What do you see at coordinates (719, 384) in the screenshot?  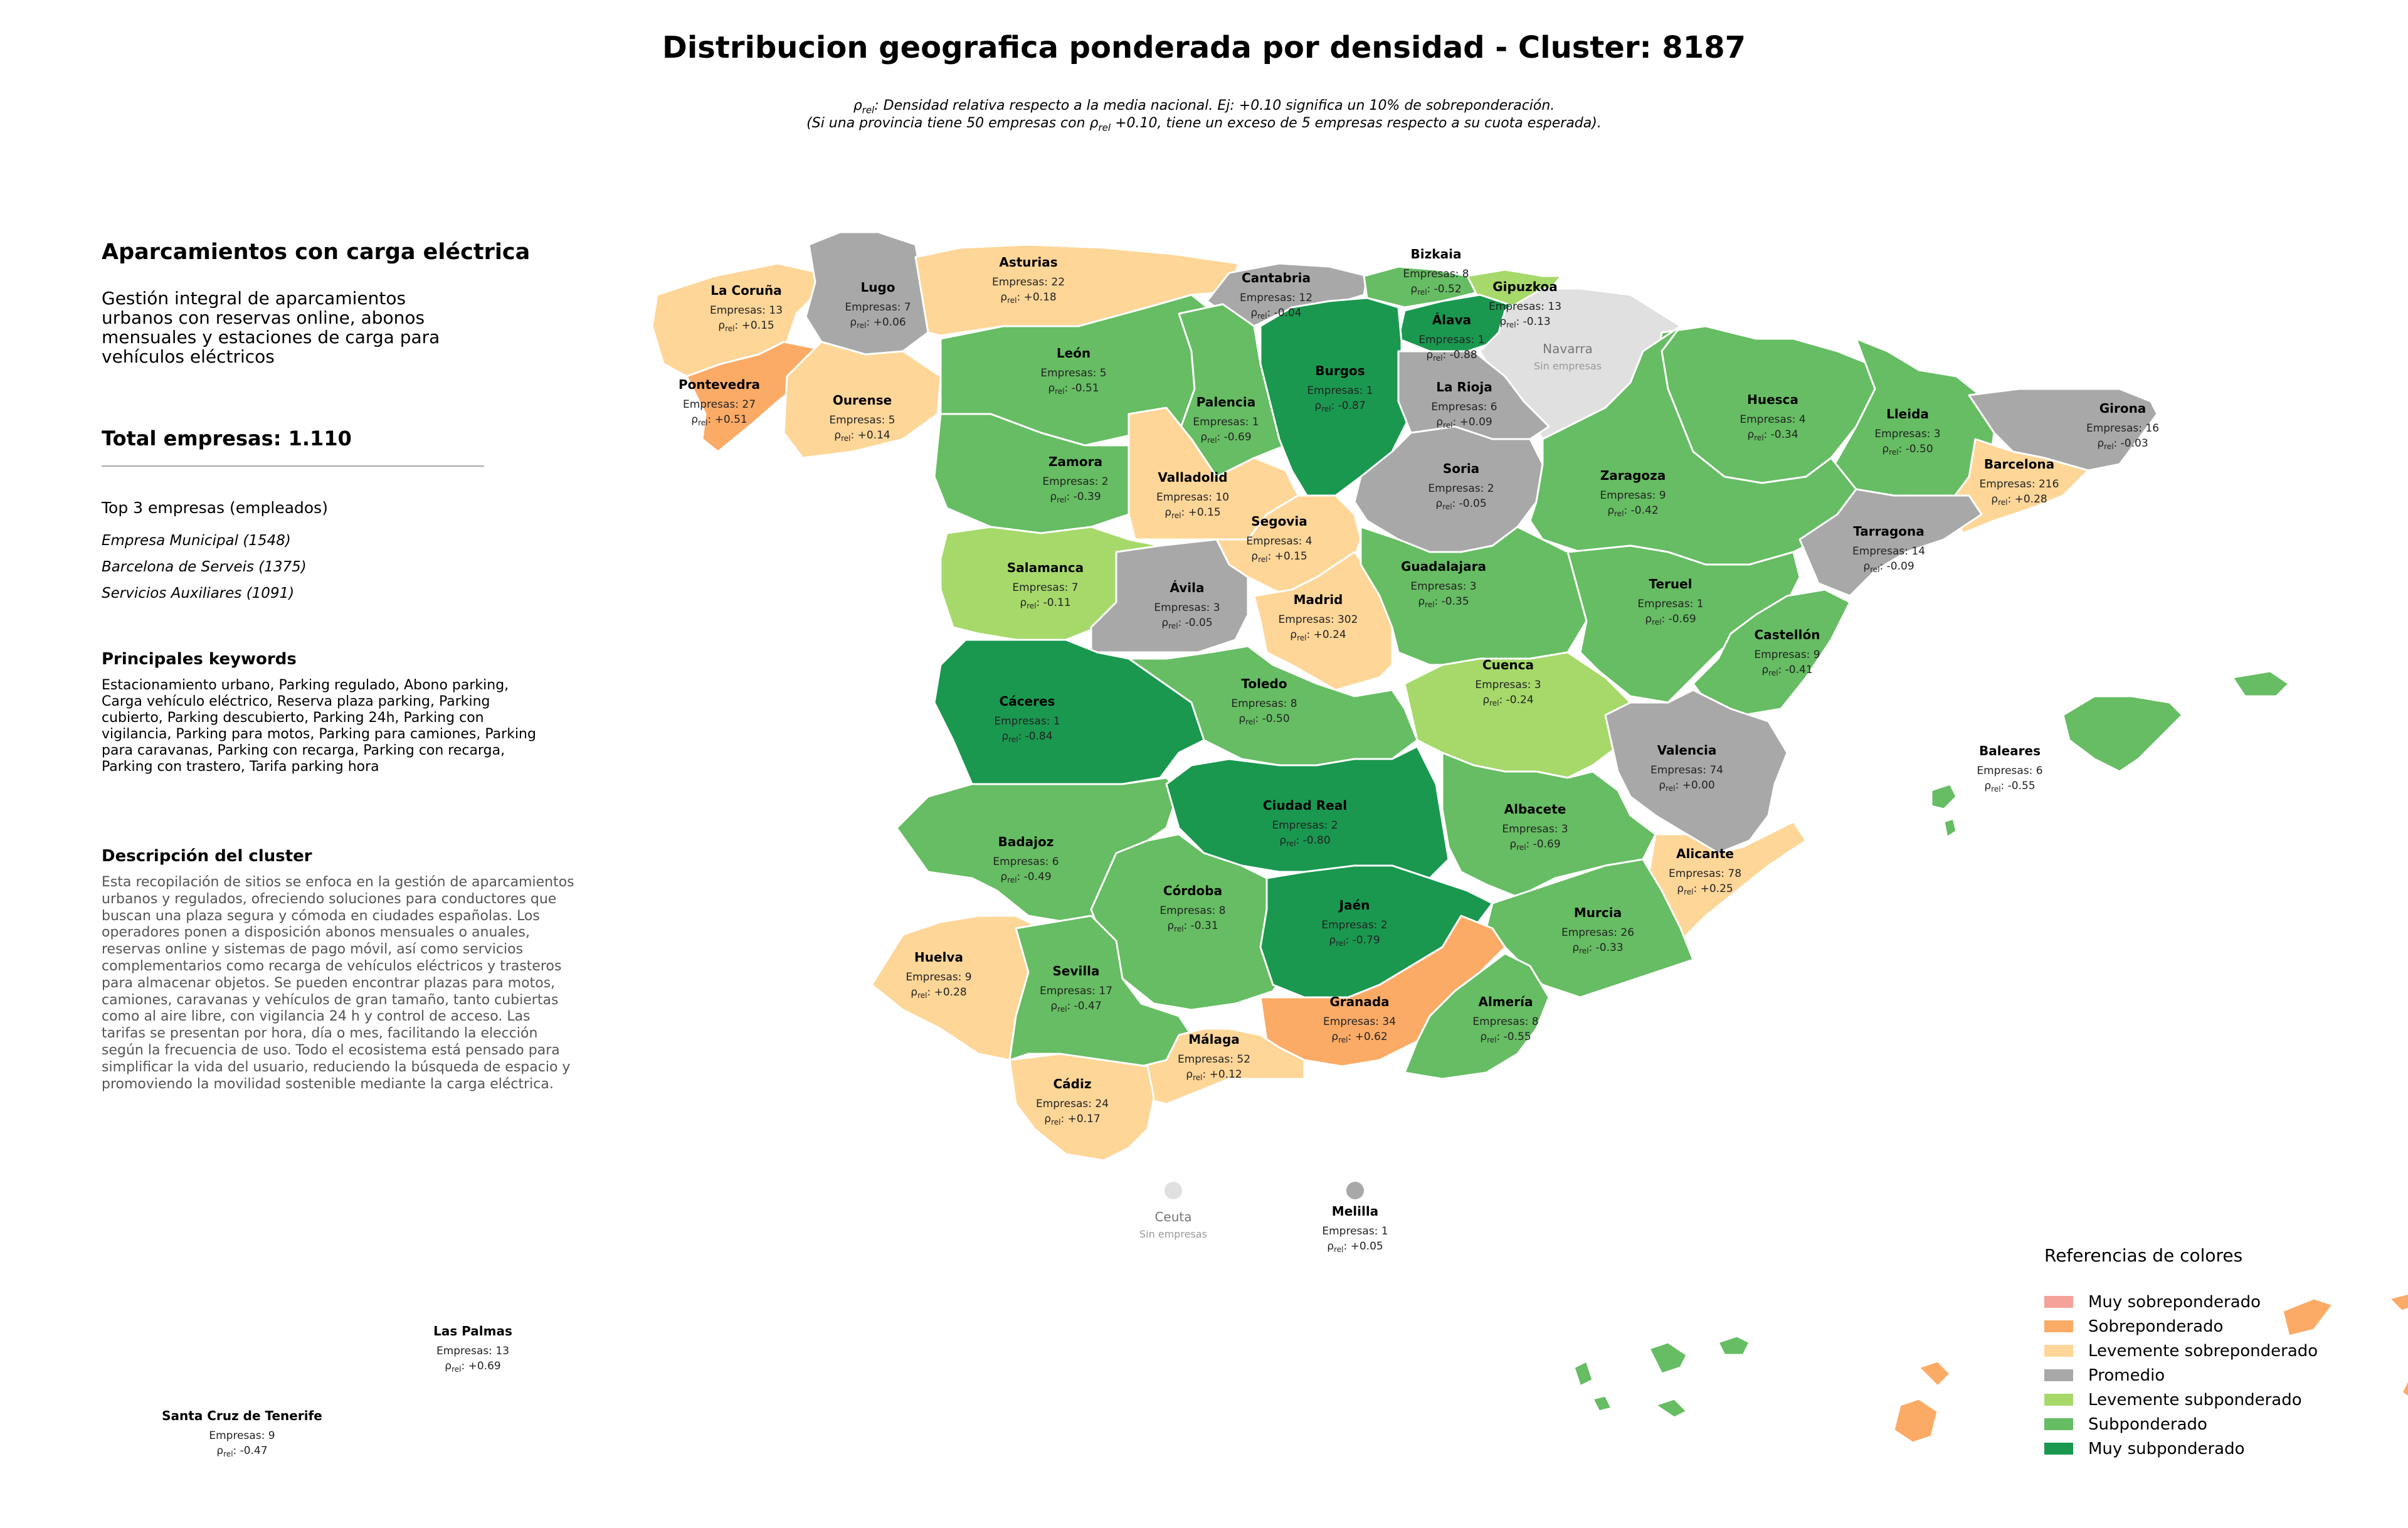 I see `province-name: Pontevedra` at bounding box center [719, 384].